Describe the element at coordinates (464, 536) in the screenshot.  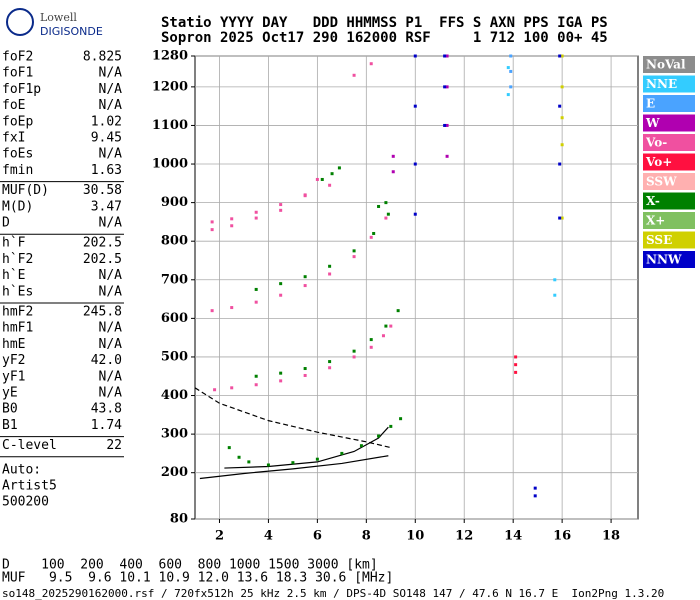
I see `x-tick-label: 12` at that location.